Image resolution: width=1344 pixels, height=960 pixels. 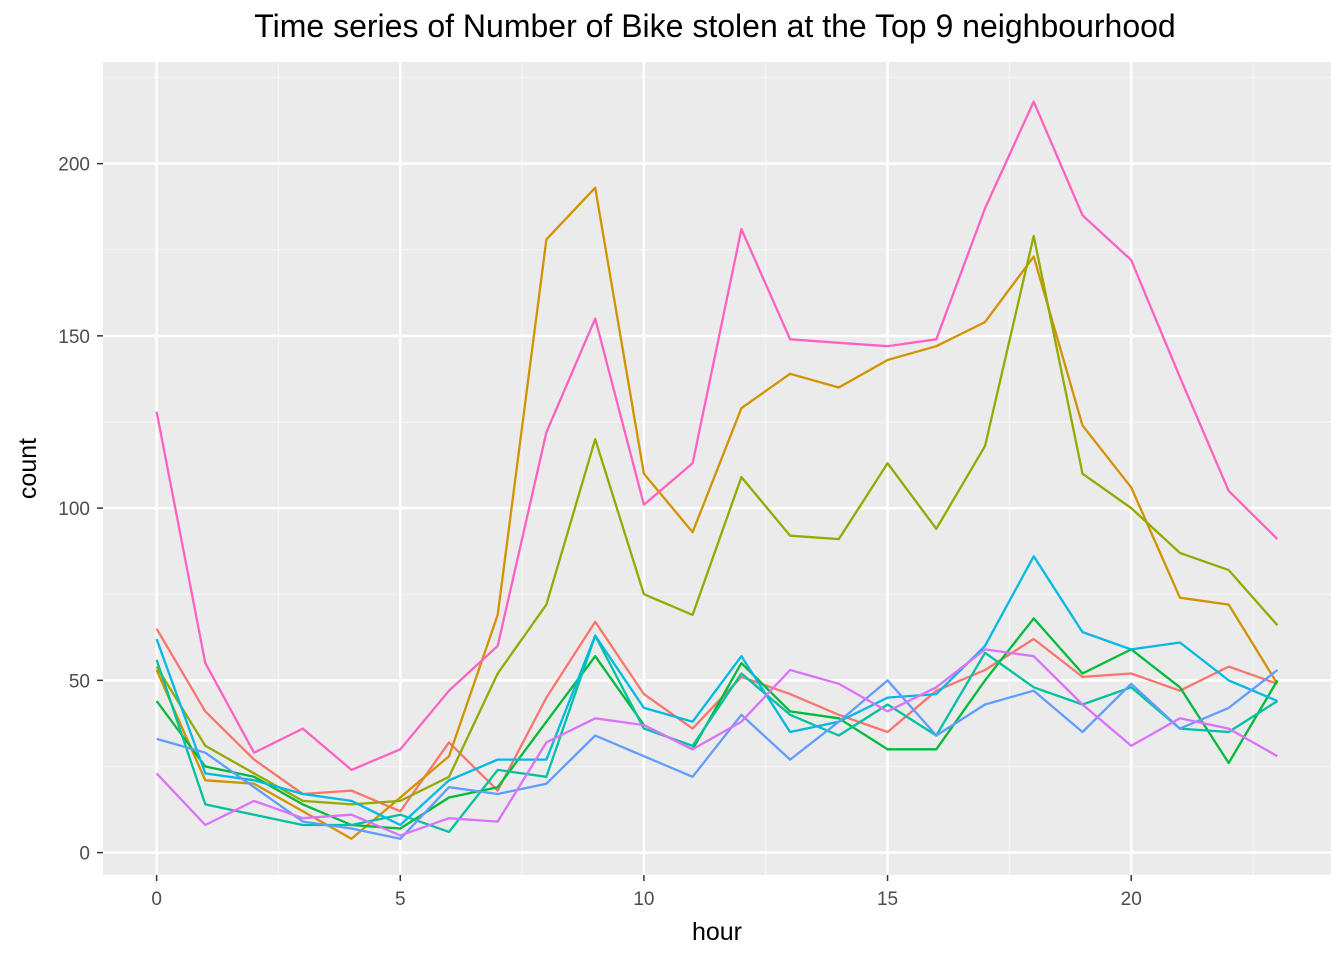 I want to click on x-tick-label: 10, so click(x=643, y=899).